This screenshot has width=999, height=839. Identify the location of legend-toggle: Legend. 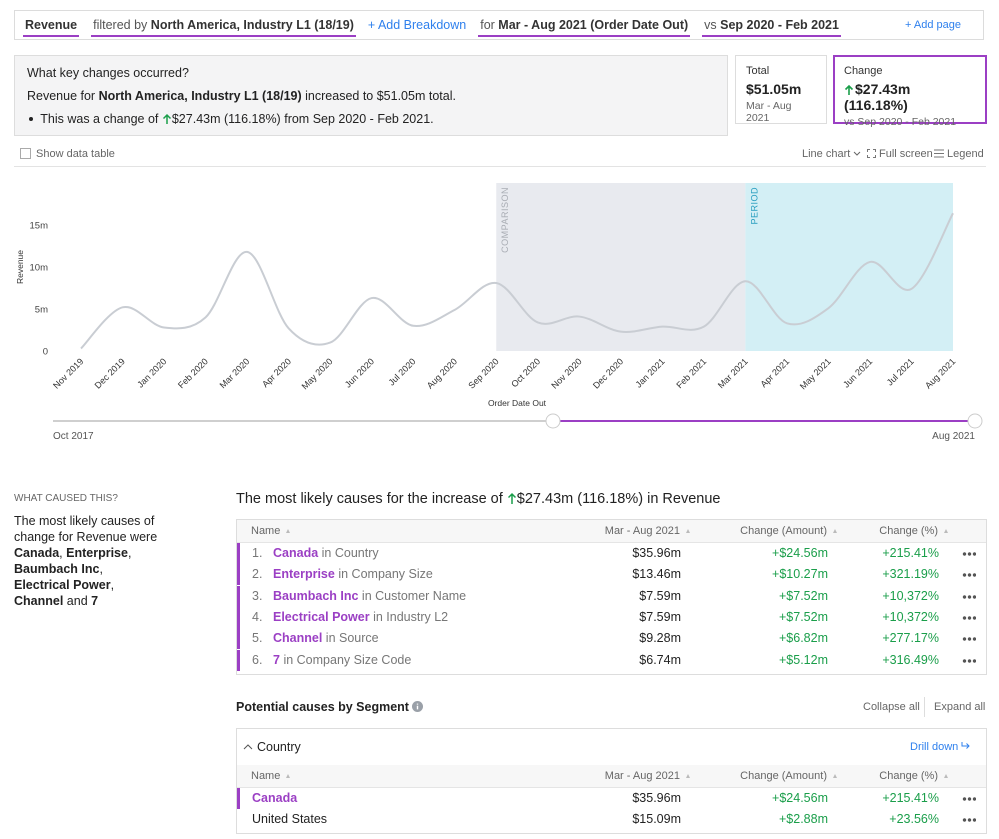
(959, 154).